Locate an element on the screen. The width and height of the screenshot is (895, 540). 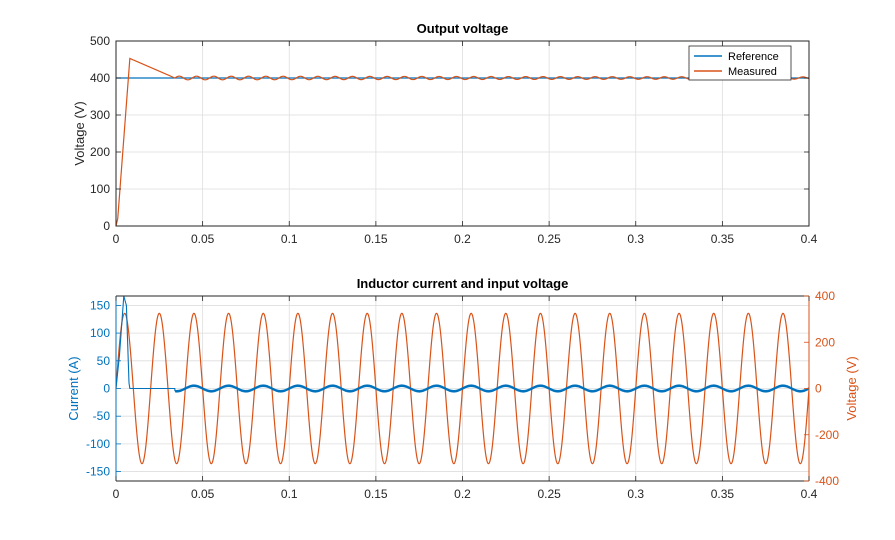
y-tick-label-left: 150 is located at coordinates (100, 305).